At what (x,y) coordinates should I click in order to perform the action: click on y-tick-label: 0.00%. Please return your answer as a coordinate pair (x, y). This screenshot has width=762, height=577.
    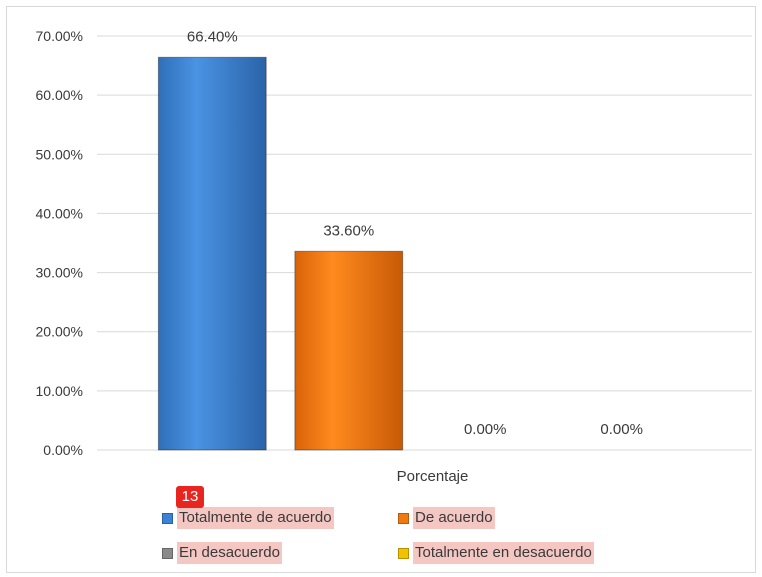
    Looking at the image, I should click on (63, 450).